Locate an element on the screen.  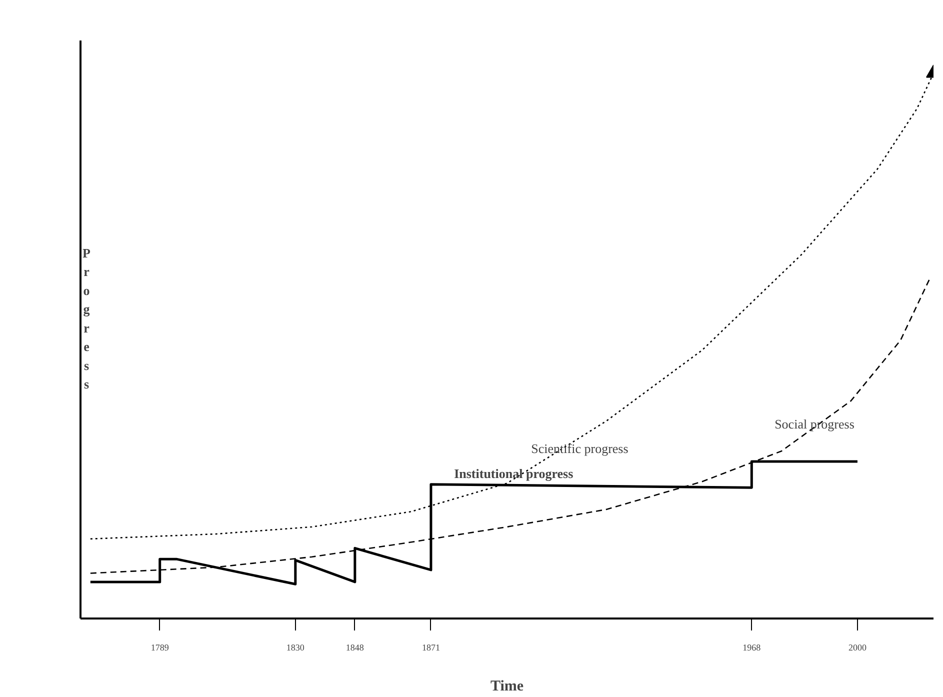
series-label: Institutional progress is located at coordinates (514, 473).